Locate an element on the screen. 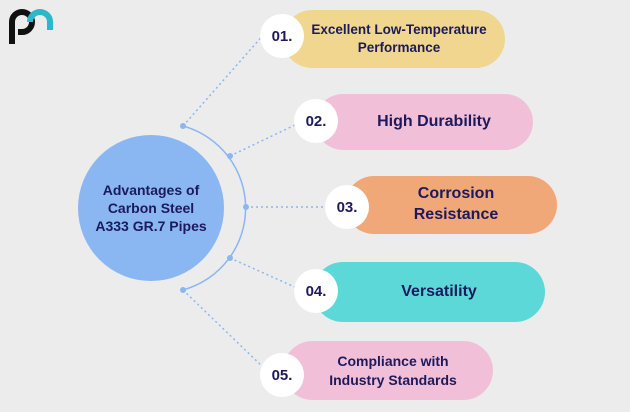 This screenshot has width=630, height=412. item-pill: Compliance with Industry Standards is located at coordinates (388, 370).